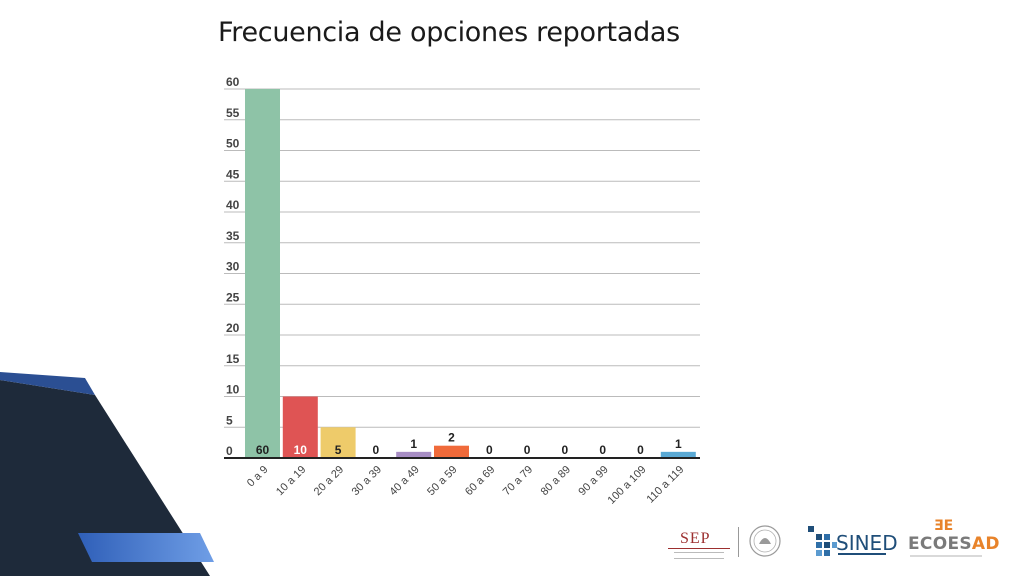 This screenshot has height=576, width=1024. What do you see at coordinates (862, 554) in the screenshot?
I see `sined-underline` at bounding box center [862, 554].